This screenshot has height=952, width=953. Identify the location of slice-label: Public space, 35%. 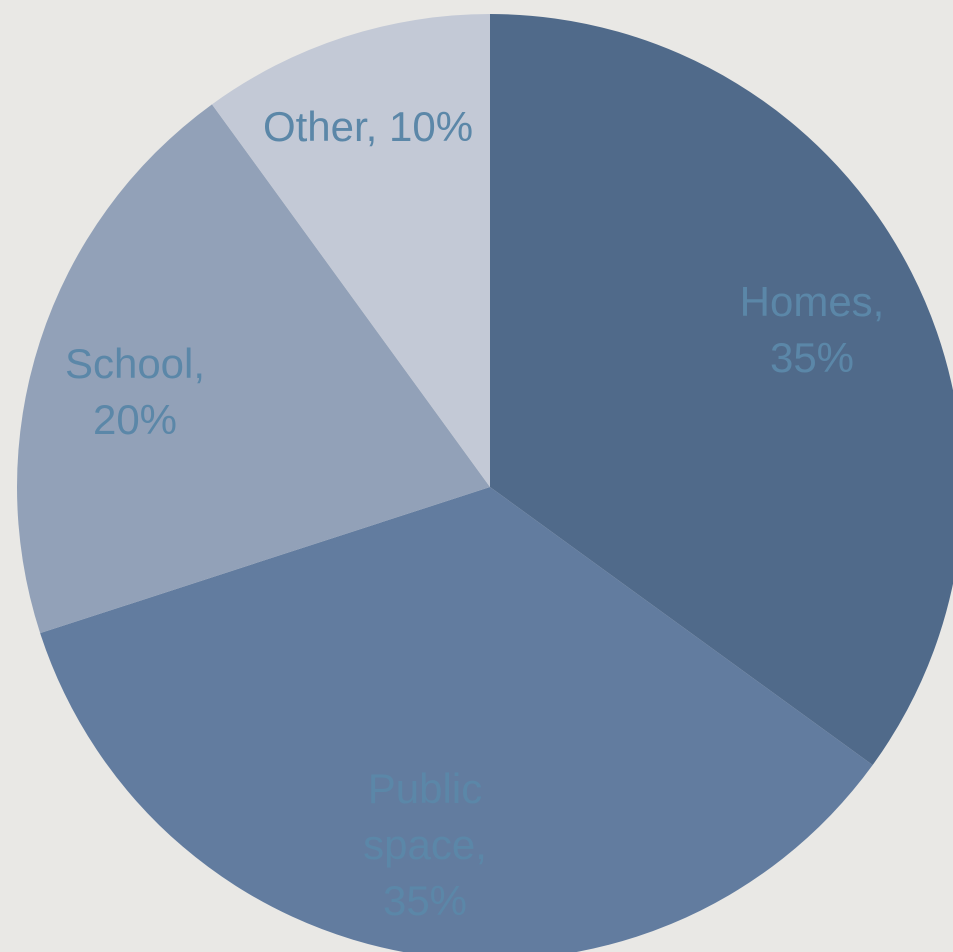
(425, 844).